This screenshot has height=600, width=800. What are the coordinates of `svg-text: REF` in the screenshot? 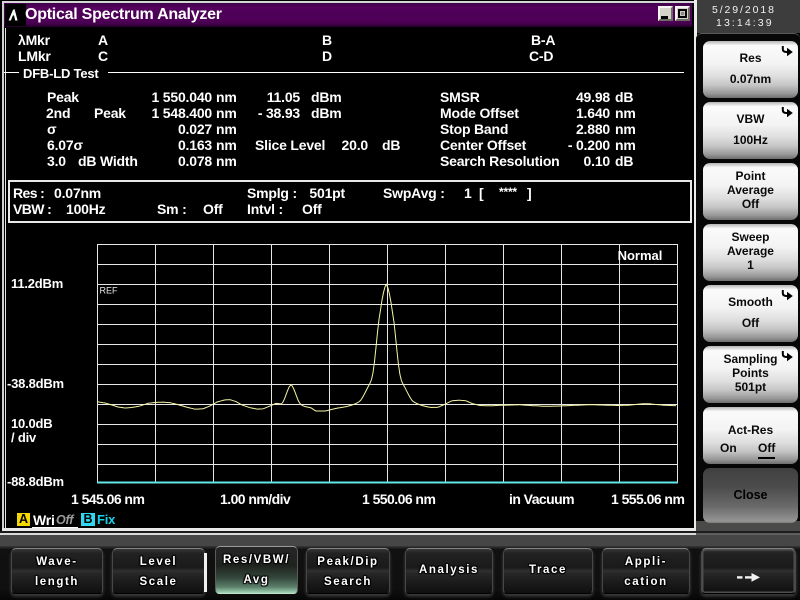 It's located at (109, 290).